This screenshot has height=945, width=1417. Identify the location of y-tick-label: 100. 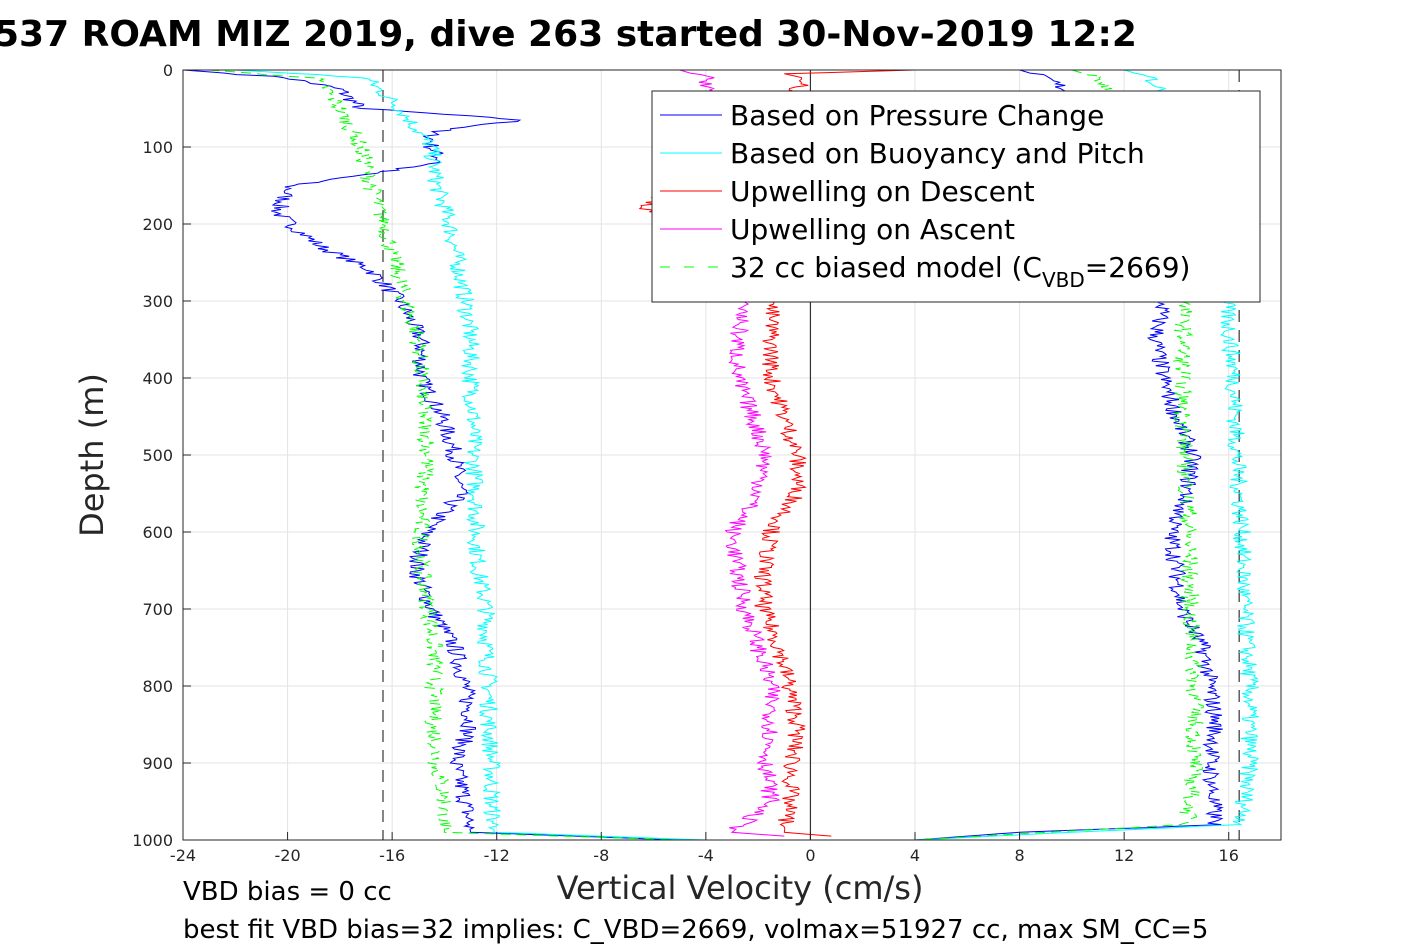
(157, 147).